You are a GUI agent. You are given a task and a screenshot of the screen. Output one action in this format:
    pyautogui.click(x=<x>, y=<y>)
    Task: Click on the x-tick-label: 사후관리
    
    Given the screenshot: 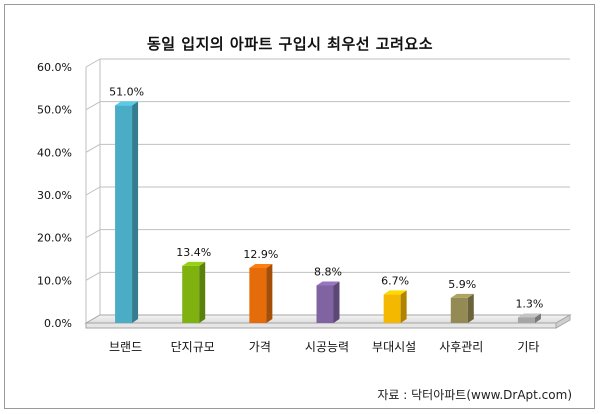 What is the action you would take?
    pyautogui.click(x=461, y=347)
    